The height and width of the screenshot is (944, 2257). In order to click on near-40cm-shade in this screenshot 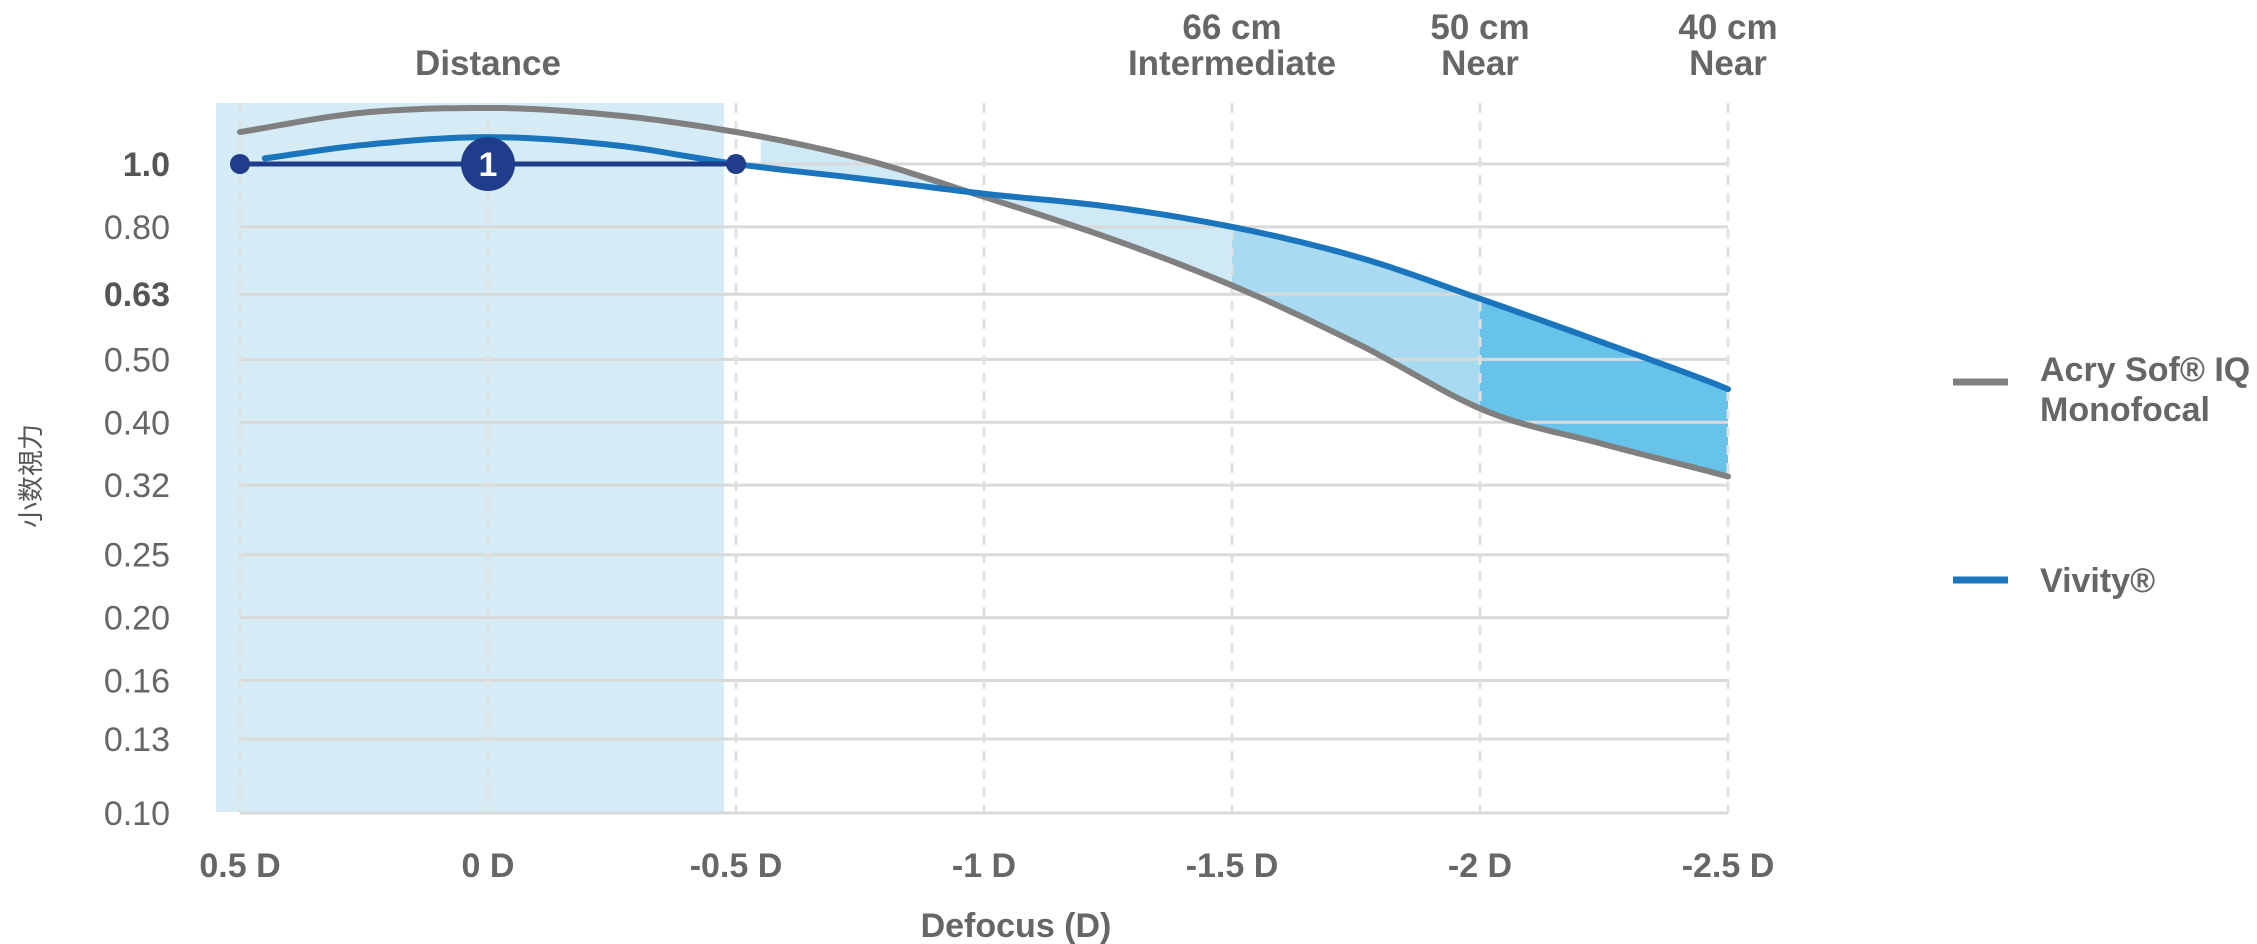, I will do `click(1604, 387)`.